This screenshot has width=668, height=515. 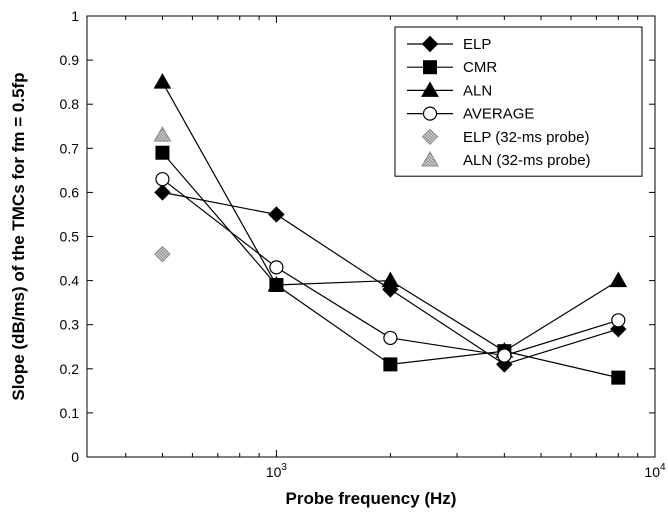 What do you see at coordinates (70, 104) in the screenshot?
I see `y-tick-label: 0.8` at bounding box center [70, 104].